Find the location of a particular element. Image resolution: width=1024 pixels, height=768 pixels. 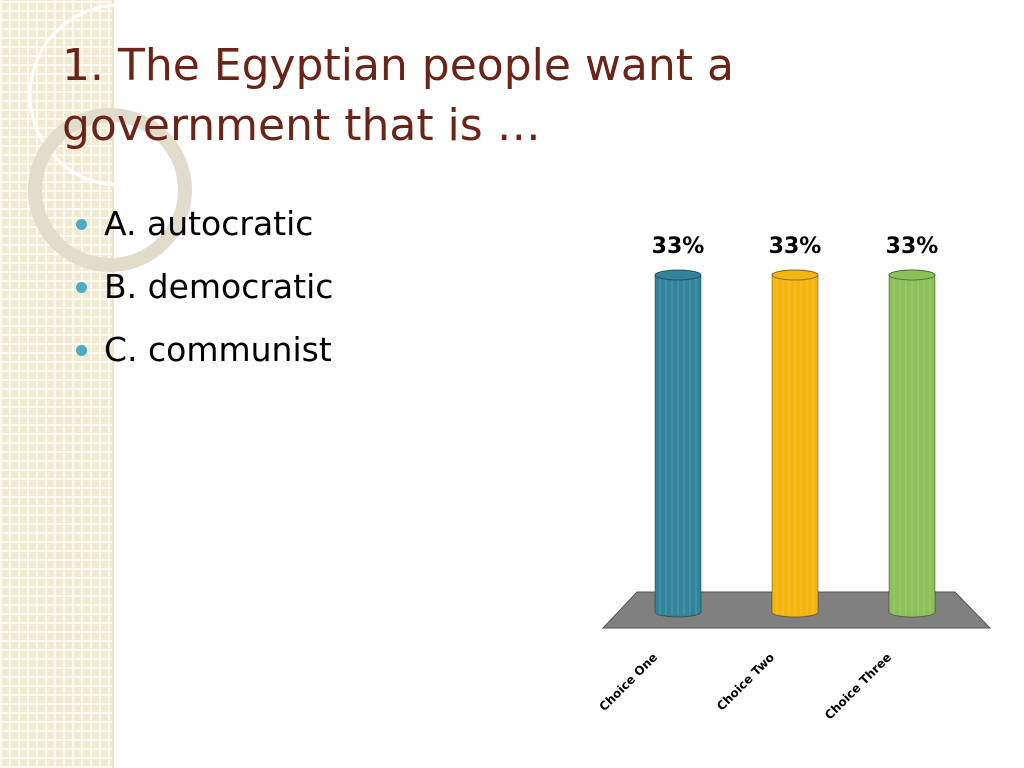

x-tick-label: Choice One is located at coordinates (628, 682).